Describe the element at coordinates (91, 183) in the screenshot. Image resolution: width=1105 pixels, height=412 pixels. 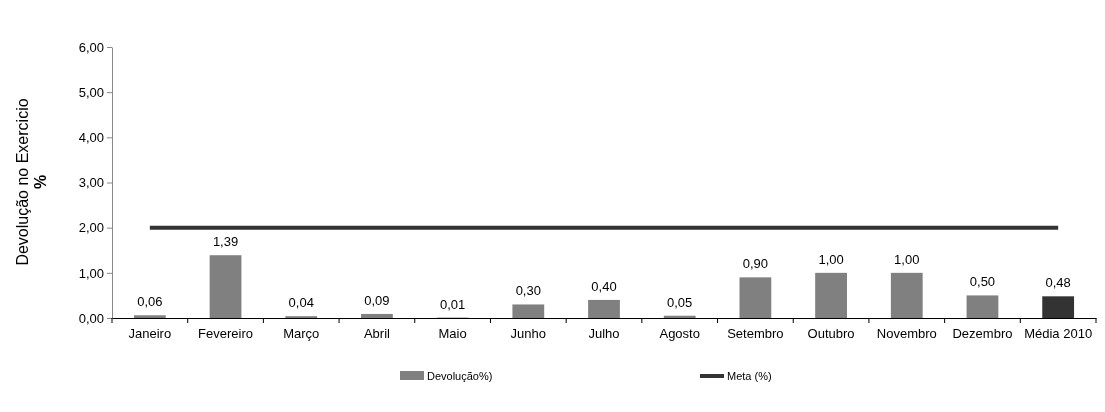
I see `y-tick-label: 3,00` at that location.